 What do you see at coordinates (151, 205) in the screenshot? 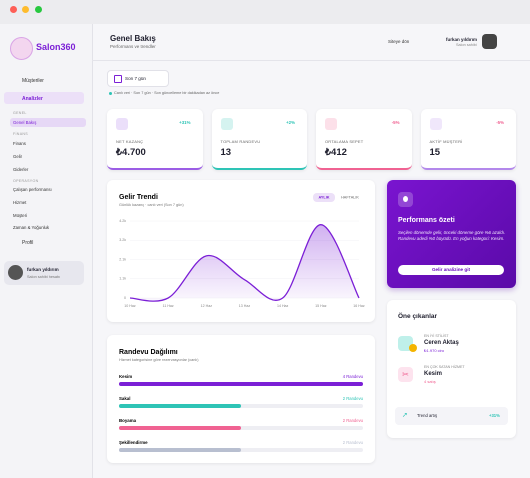
I see `chart-subtitle: Günlük kazanç · canlı veri (Son 7 gün)` at bounding box center [151, 205].